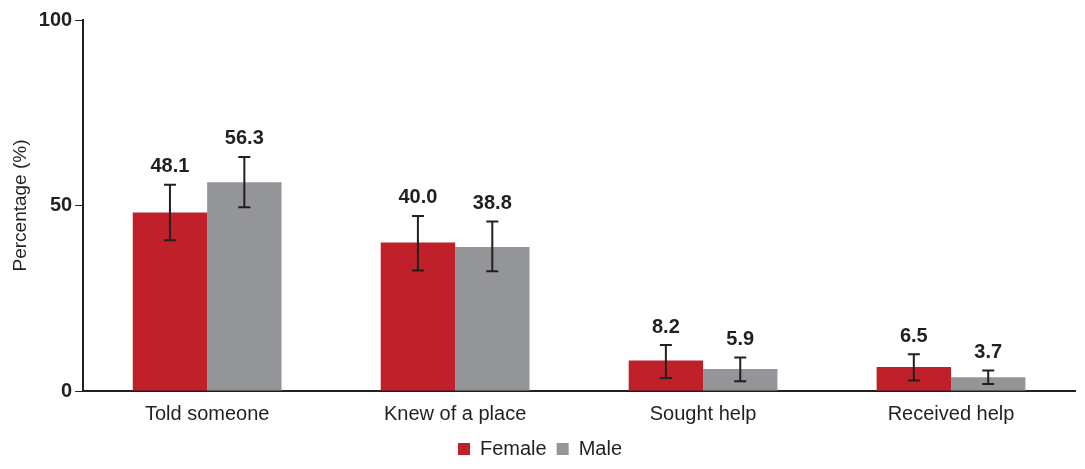  Describe the element at coordinates (67, 389) in the screenshot. I see `y-tick-label: 0` at that location.